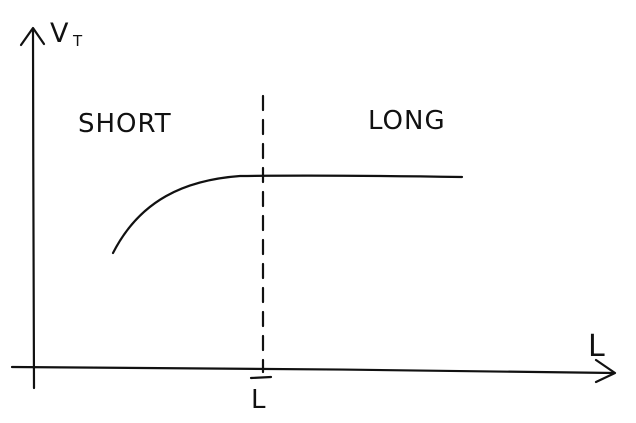  Describe the element at coordinates (313, 370) in the screenshot. I see `x-axis` at that location.